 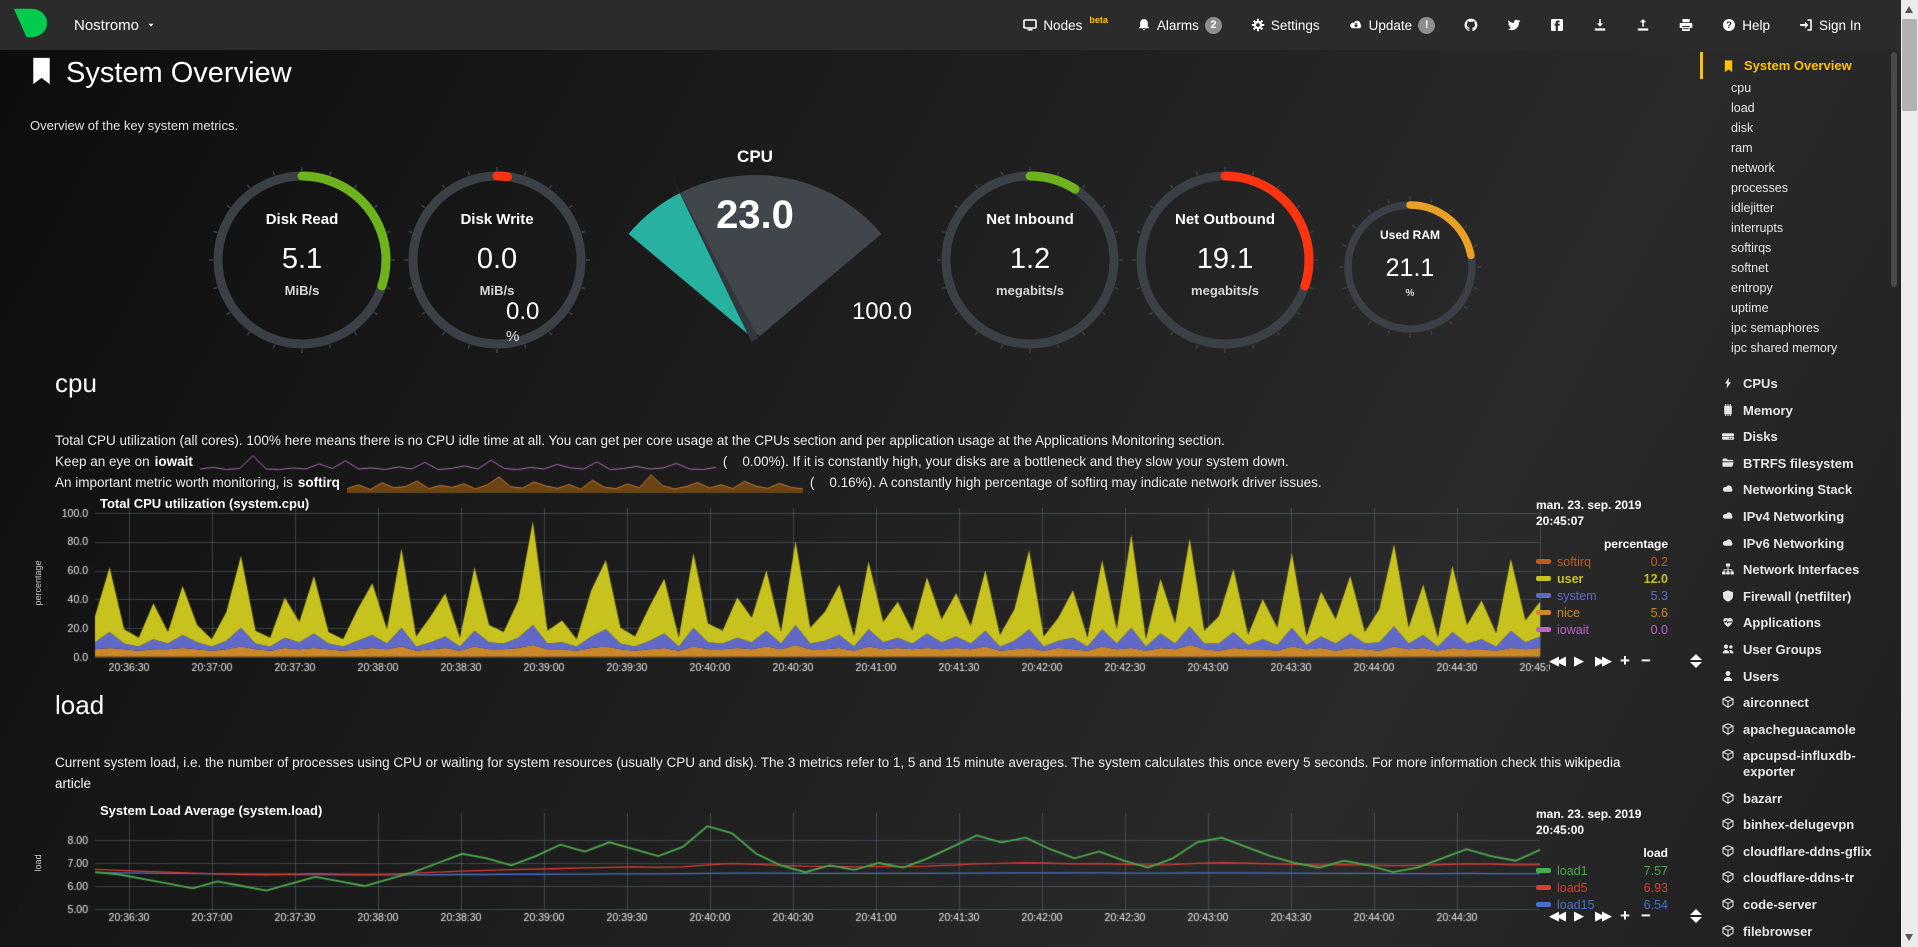 What do you see at coordinates (1796, 169) in the screenshot?
I see `sidebar-item-network: network` at bounding box center [1796, 169].